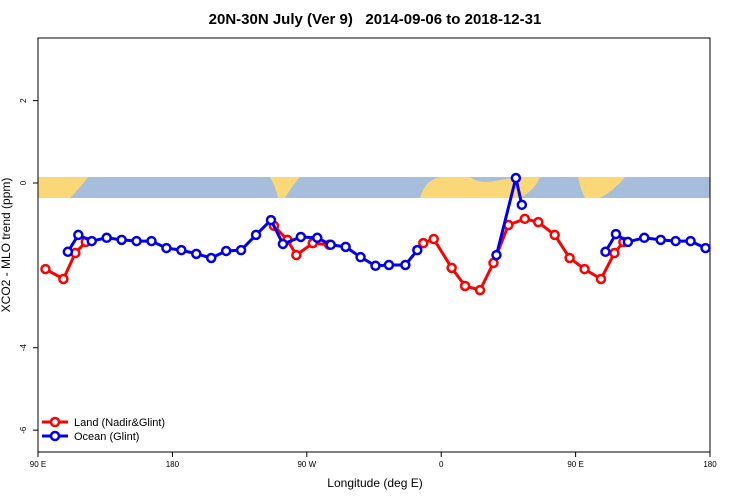 The image size is (750, 500). Describe the element at coordinates (6, 245) in the screenshot. I see `y-axis-label: XCO2 - MLO trend (ppm)` at that location.